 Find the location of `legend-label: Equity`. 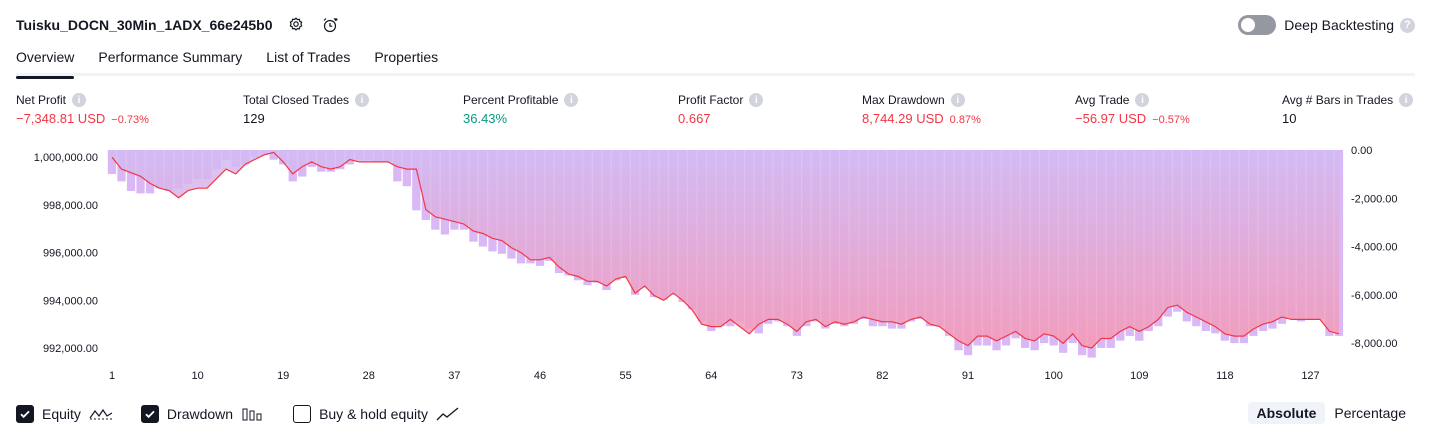

legend-label: Equity is located at coordinates (61, 414).